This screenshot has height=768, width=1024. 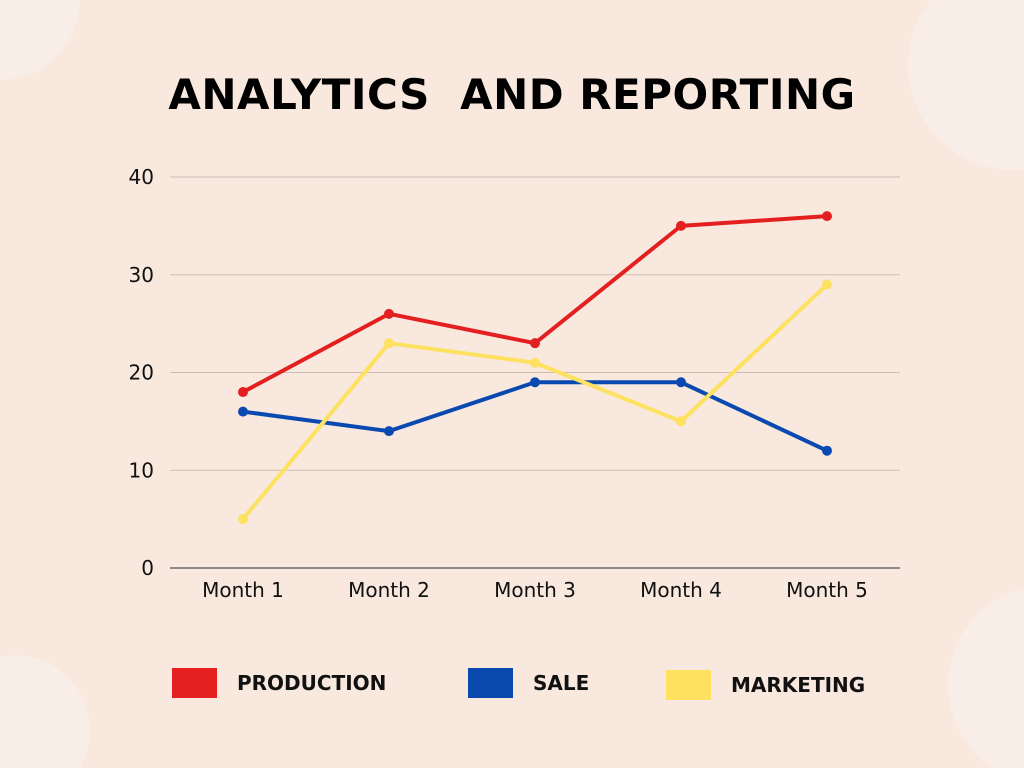 I want to click on legend-label-sale: SALE, so click(x=561, y=683).